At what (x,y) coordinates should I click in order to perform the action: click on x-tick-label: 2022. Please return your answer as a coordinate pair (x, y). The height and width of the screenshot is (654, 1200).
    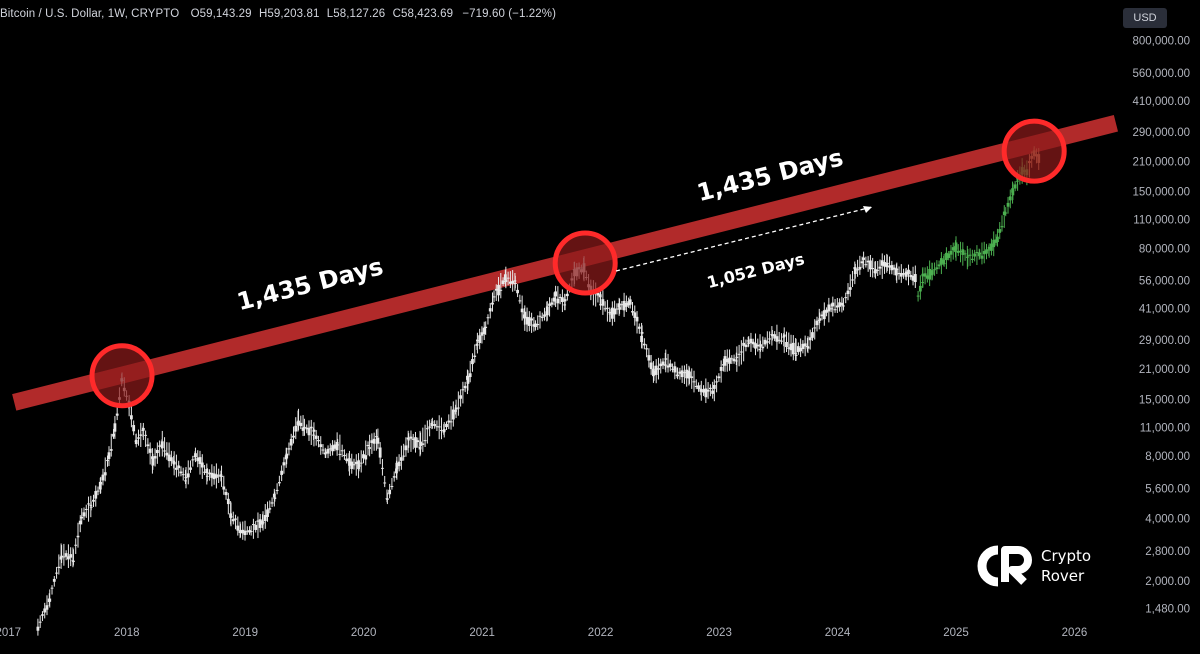
    Looking at the image, I should click on (601, 633).